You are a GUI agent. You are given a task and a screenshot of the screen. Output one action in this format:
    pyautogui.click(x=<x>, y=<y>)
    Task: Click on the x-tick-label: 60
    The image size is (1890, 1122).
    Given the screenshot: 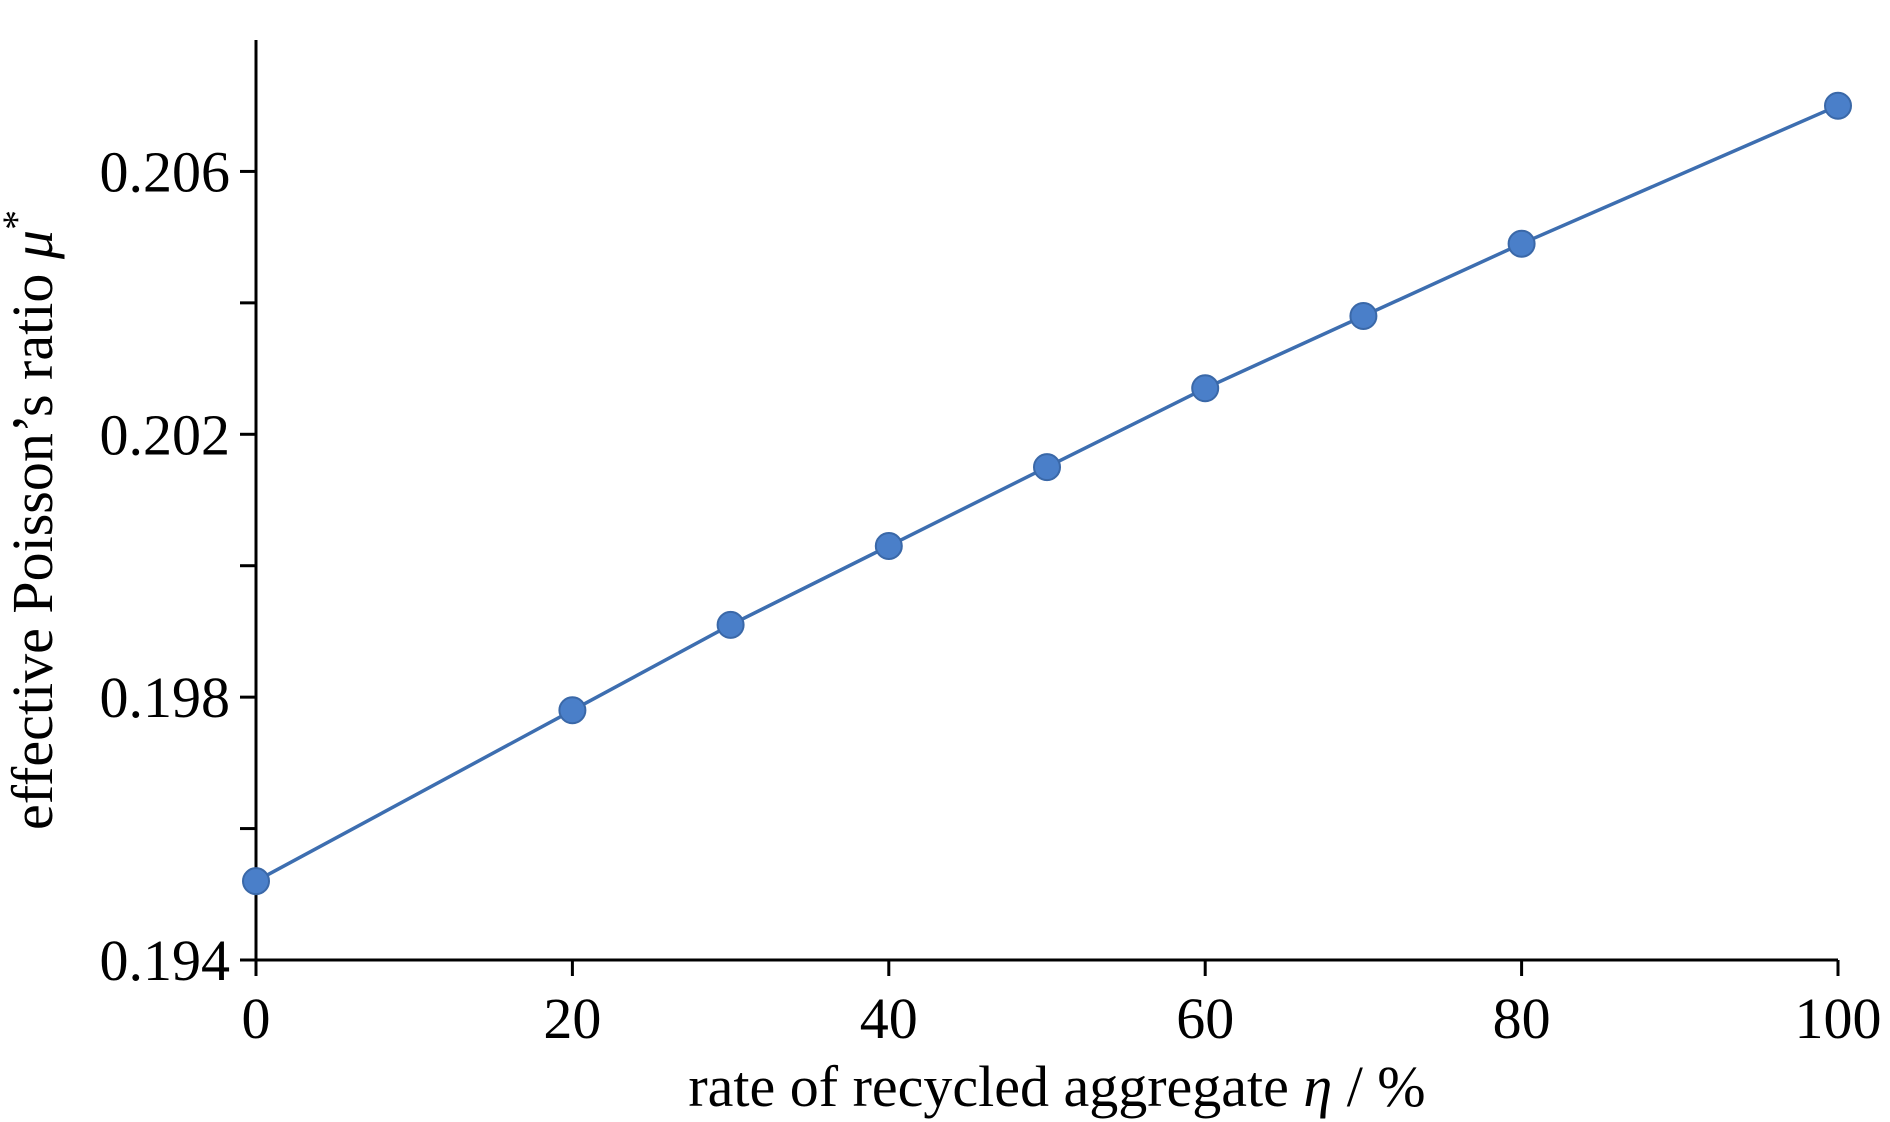 What is the action you would take?
    pyautogui.click(x=1205, y=1018)
    